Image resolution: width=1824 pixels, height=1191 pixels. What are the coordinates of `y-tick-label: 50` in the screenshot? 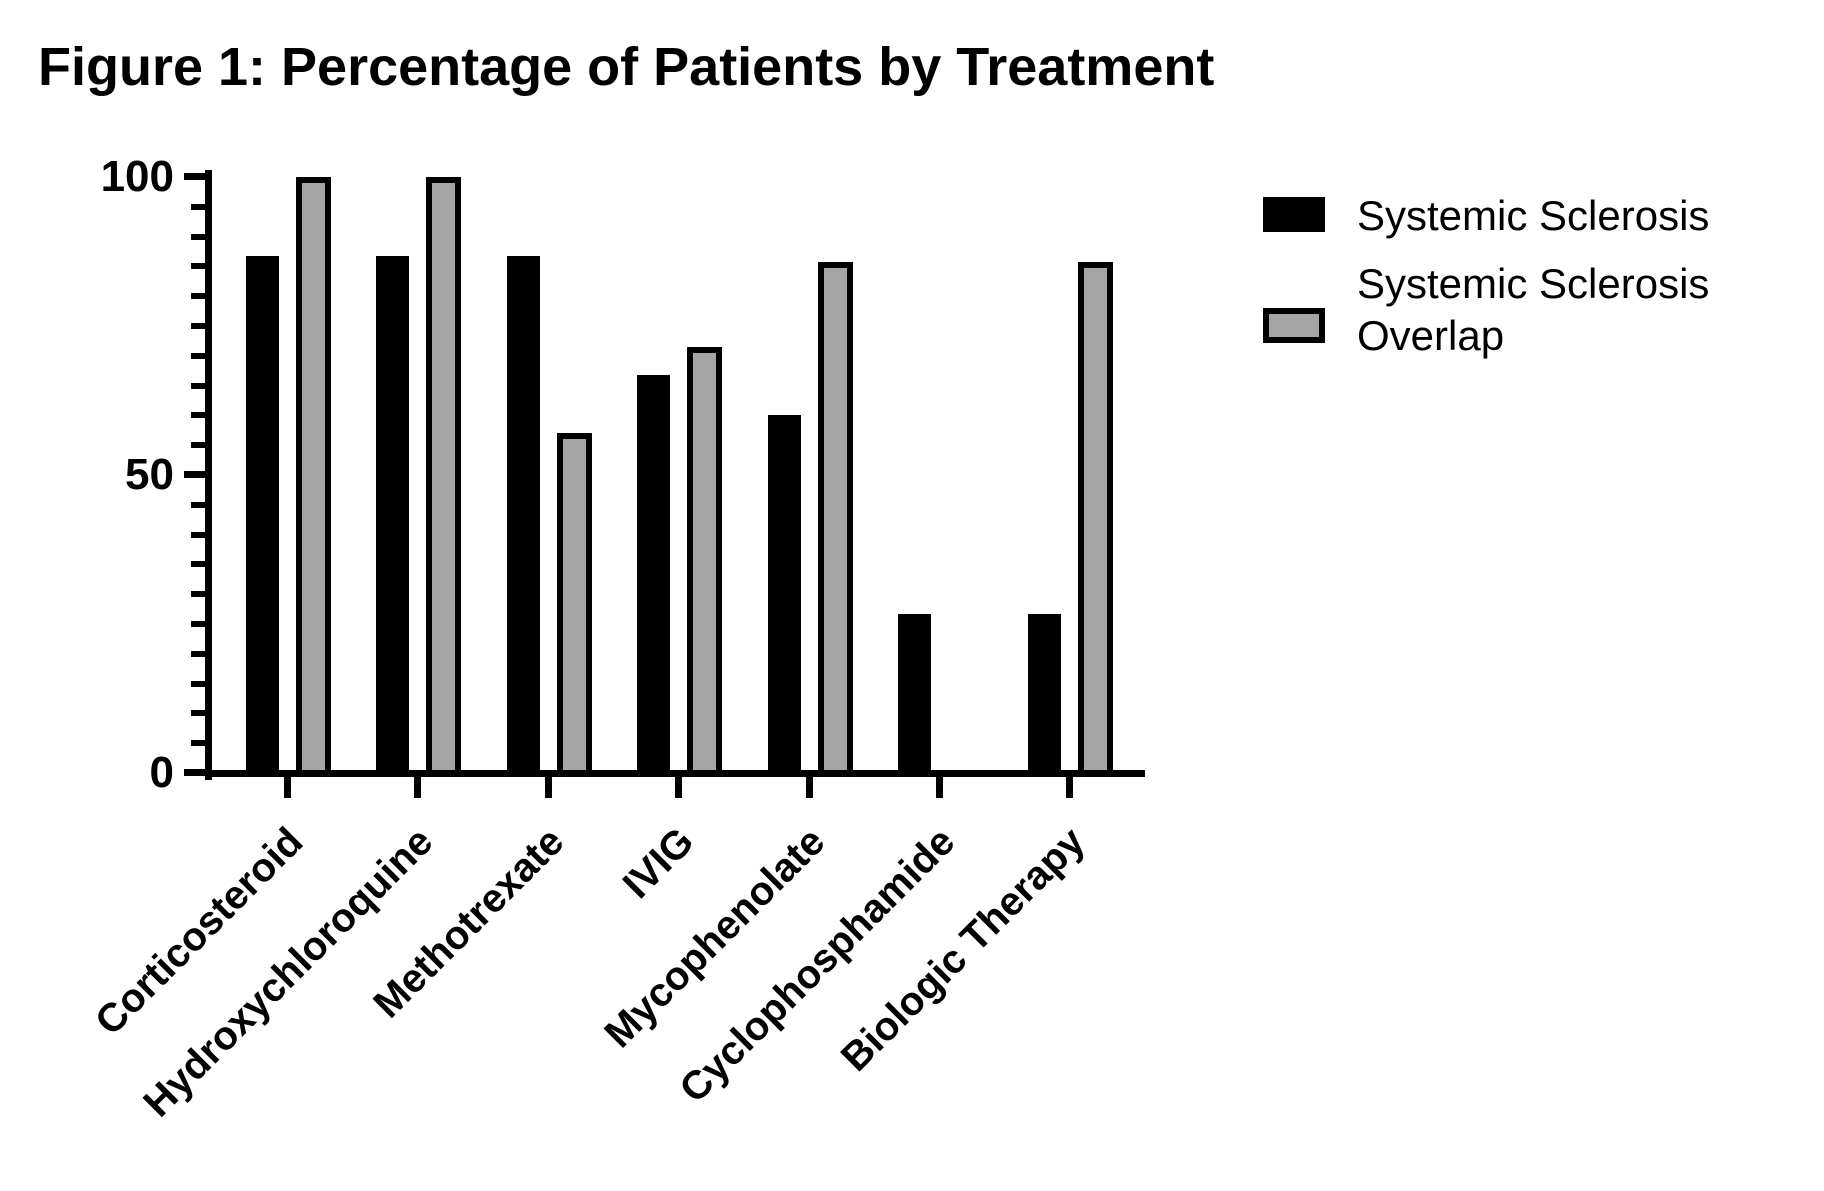 It's located at (149, 474).